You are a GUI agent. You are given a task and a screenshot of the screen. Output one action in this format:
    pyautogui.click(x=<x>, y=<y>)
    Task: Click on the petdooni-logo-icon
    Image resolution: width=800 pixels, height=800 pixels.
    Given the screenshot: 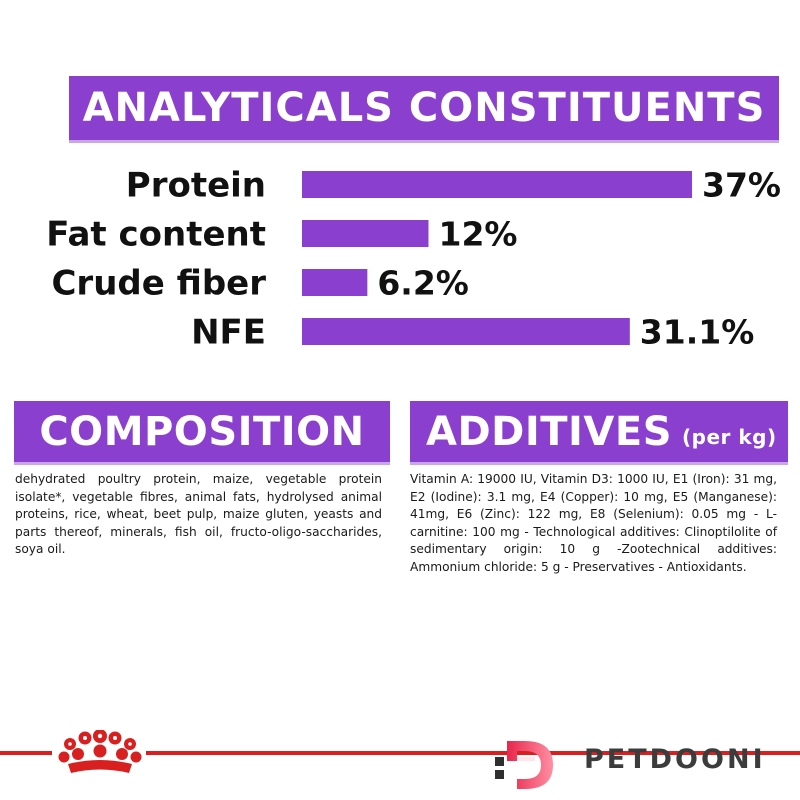 What is the action you would take?
    pyautogui.click(x=524, y=765)
    